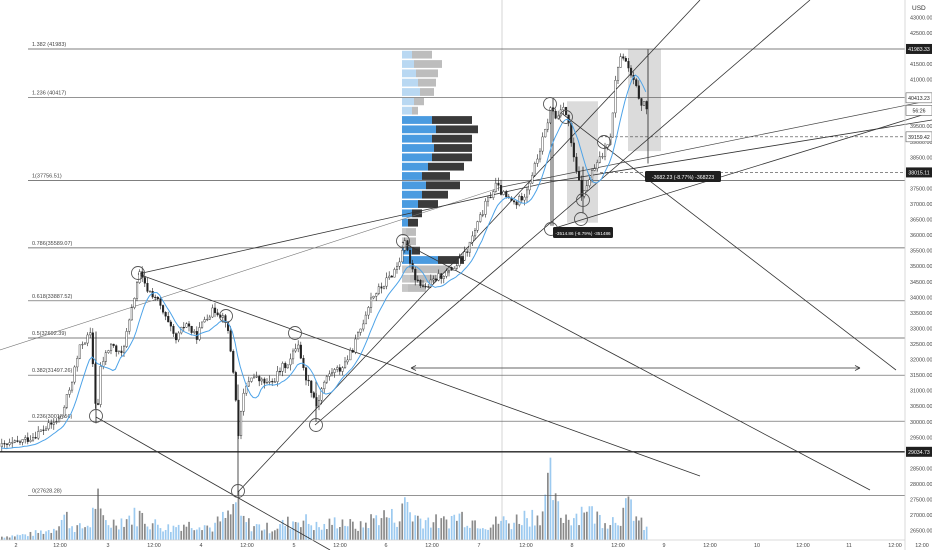 This screenshot has width=932, height=555. Describe the element at coordinates (918, 137) in the screenshot. I see `price-tag-box` at that location.